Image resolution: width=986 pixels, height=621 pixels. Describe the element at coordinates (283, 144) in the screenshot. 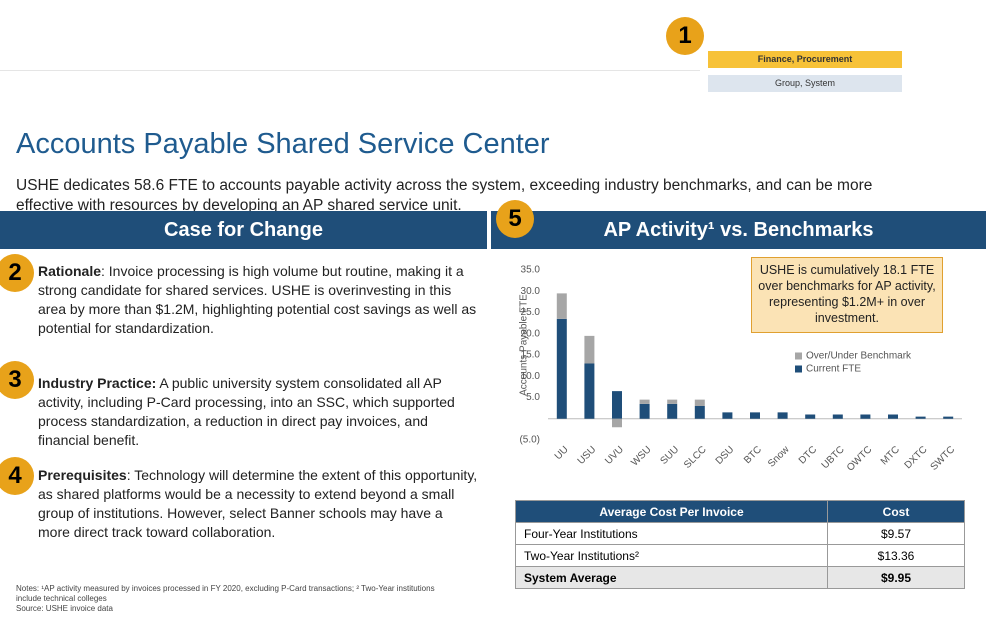

I see `title: Accounts Payable Shared Service Center` at that location.